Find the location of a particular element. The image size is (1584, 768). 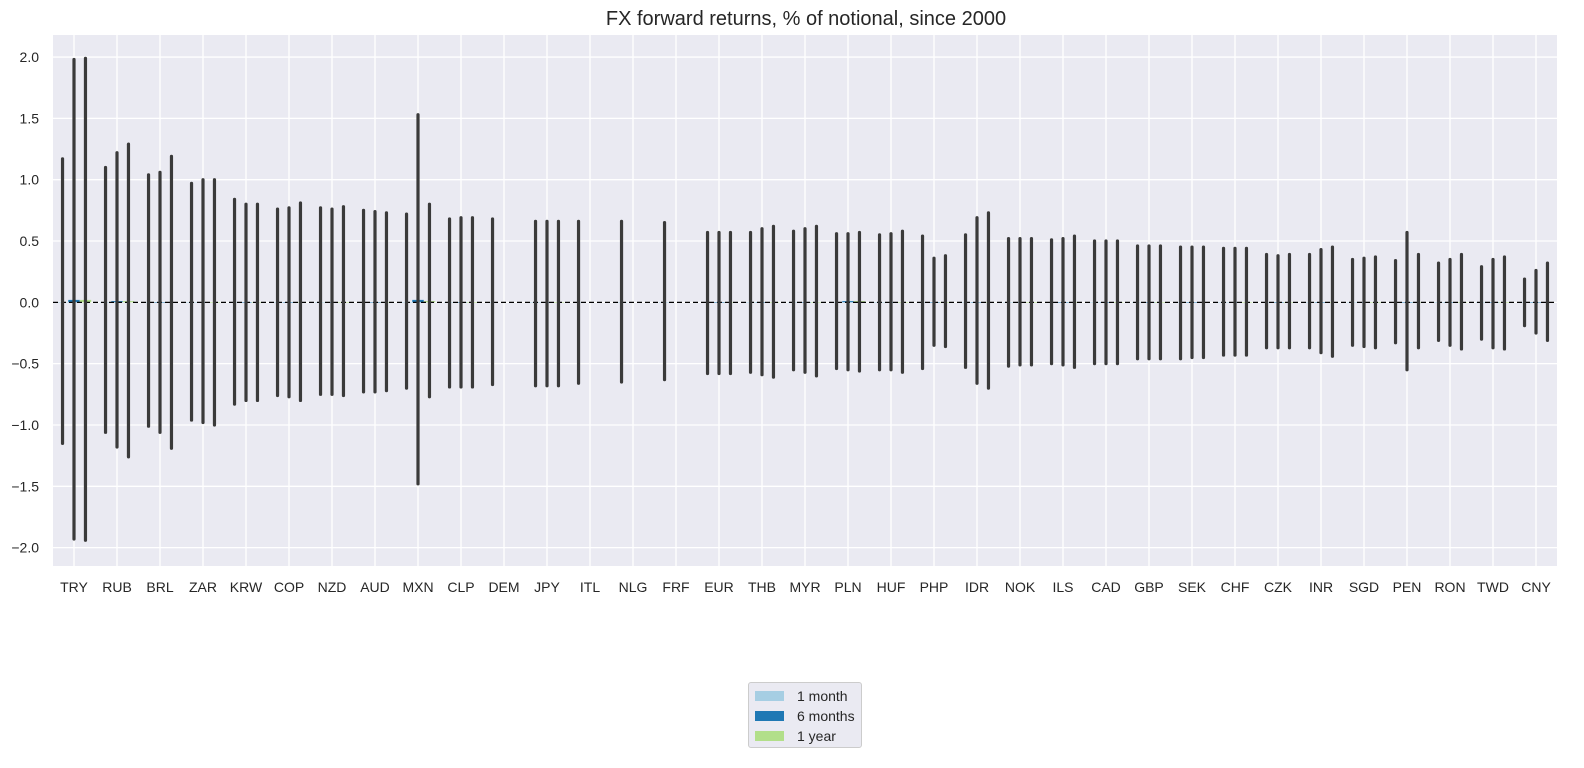

x-tick-label: RON is located at coordinates (1449, 587).